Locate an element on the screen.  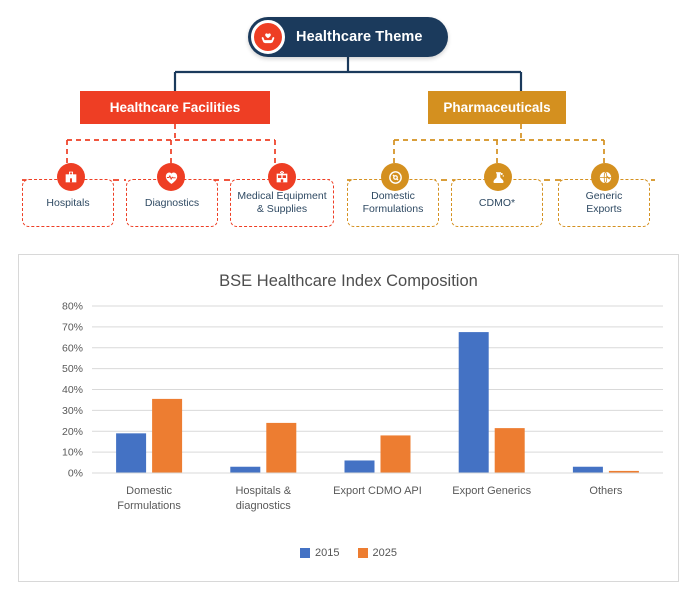
chart-title: BSE Healthcare Index Composition is located at coordinates (348, 281).